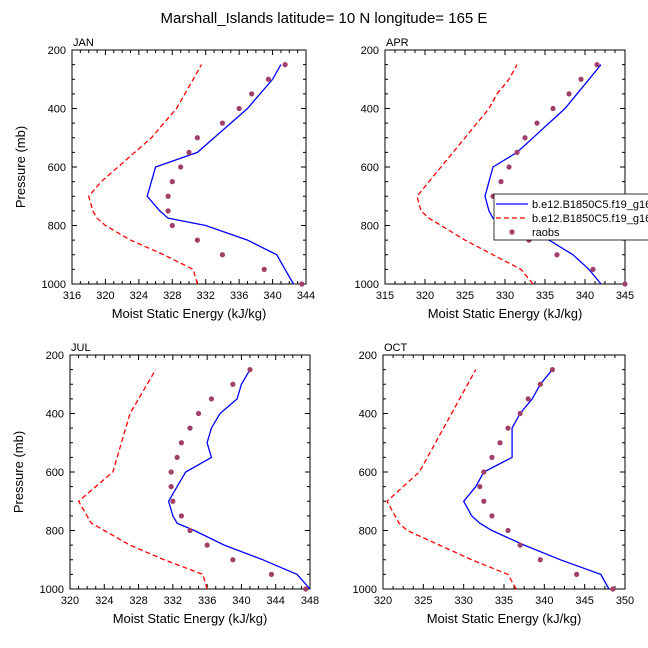 This screenshot has width=648, height=648. What do you see at coordinates (207, 601) in the screenshot?
I see `x-tick-label: 336` at bounding box center [207, 601].